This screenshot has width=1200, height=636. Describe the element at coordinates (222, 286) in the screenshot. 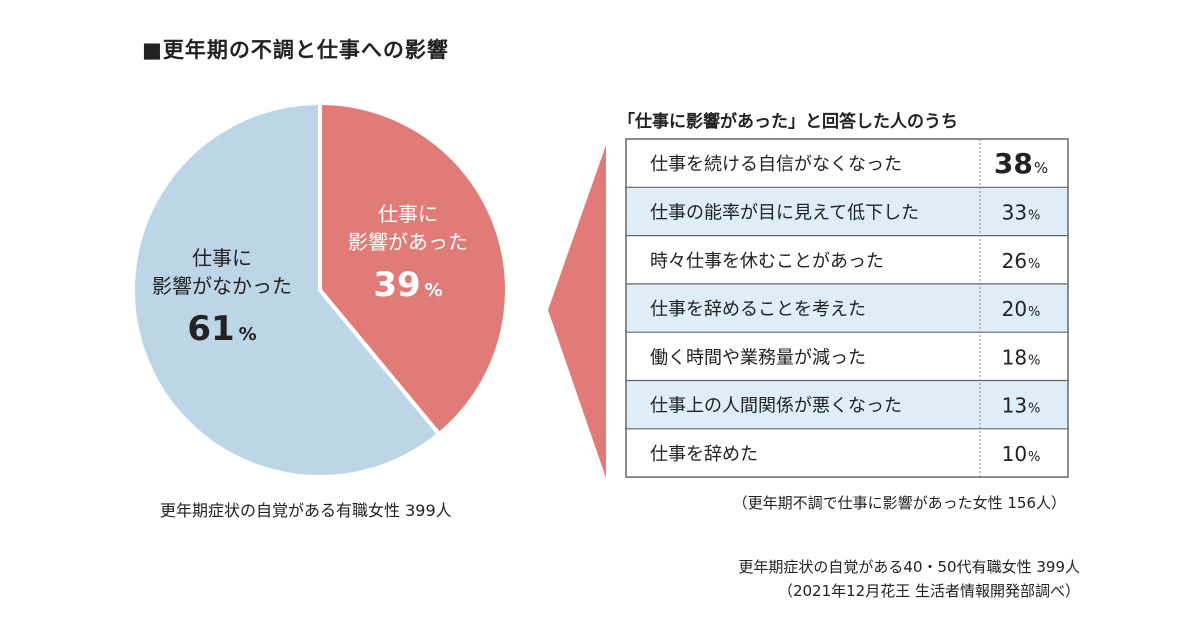

I see `pie-label-not-affected-line2: 影響がなかった` at that location.